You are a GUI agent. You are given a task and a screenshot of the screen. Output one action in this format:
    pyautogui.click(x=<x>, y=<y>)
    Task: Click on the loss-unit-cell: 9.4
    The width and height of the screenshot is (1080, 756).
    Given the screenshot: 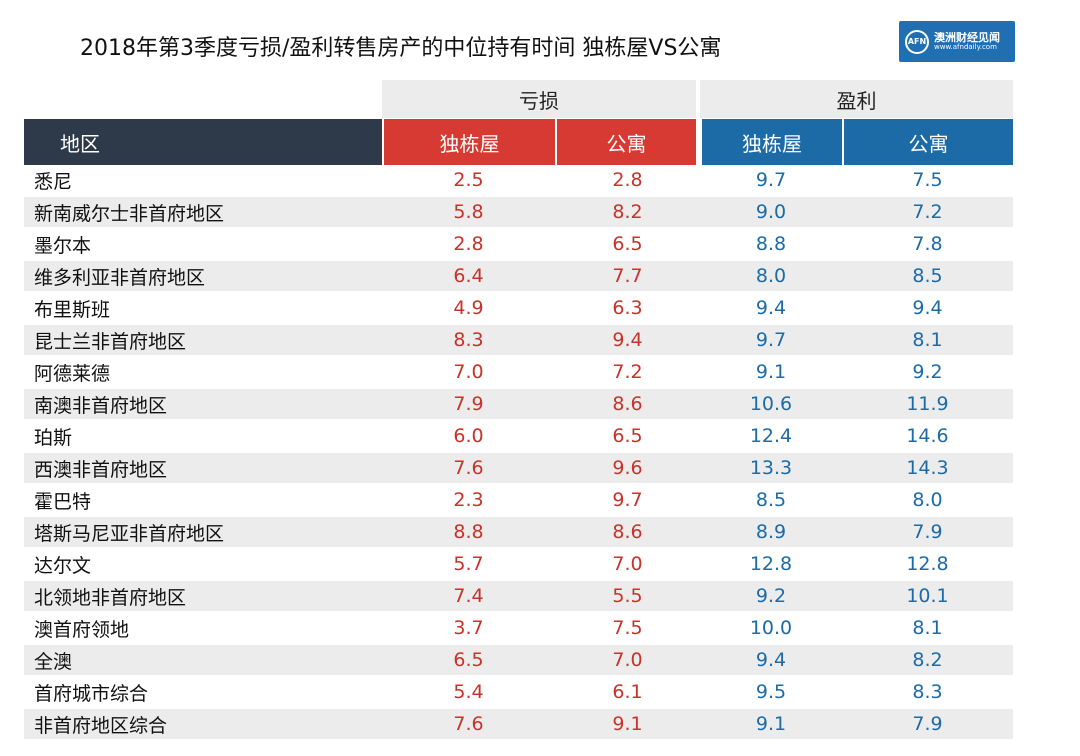 What is the action you would take?
    pyautogui.click(x=627, y=341)
    